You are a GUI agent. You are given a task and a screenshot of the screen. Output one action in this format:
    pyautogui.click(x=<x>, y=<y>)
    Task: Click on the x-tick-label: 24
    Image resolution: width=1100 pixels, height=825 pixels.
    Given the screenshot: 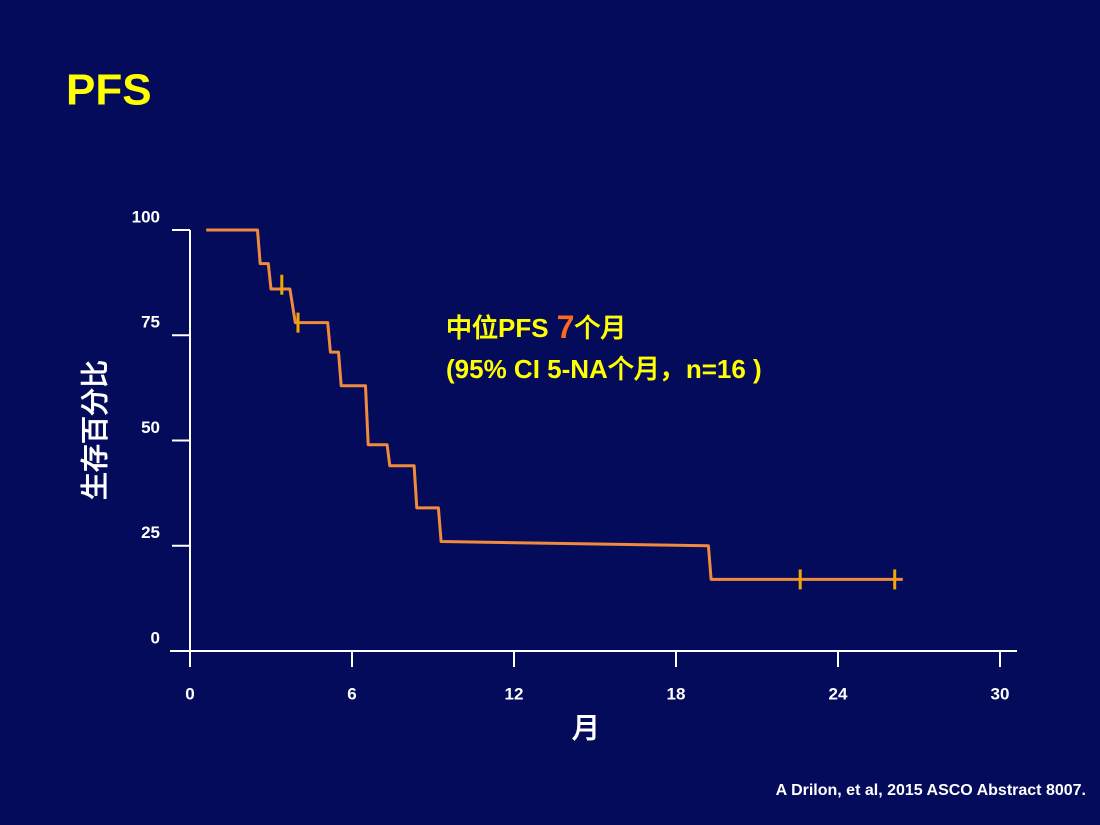 What is the action you would take?
    pyautogui.click(x=838, y=693)
    